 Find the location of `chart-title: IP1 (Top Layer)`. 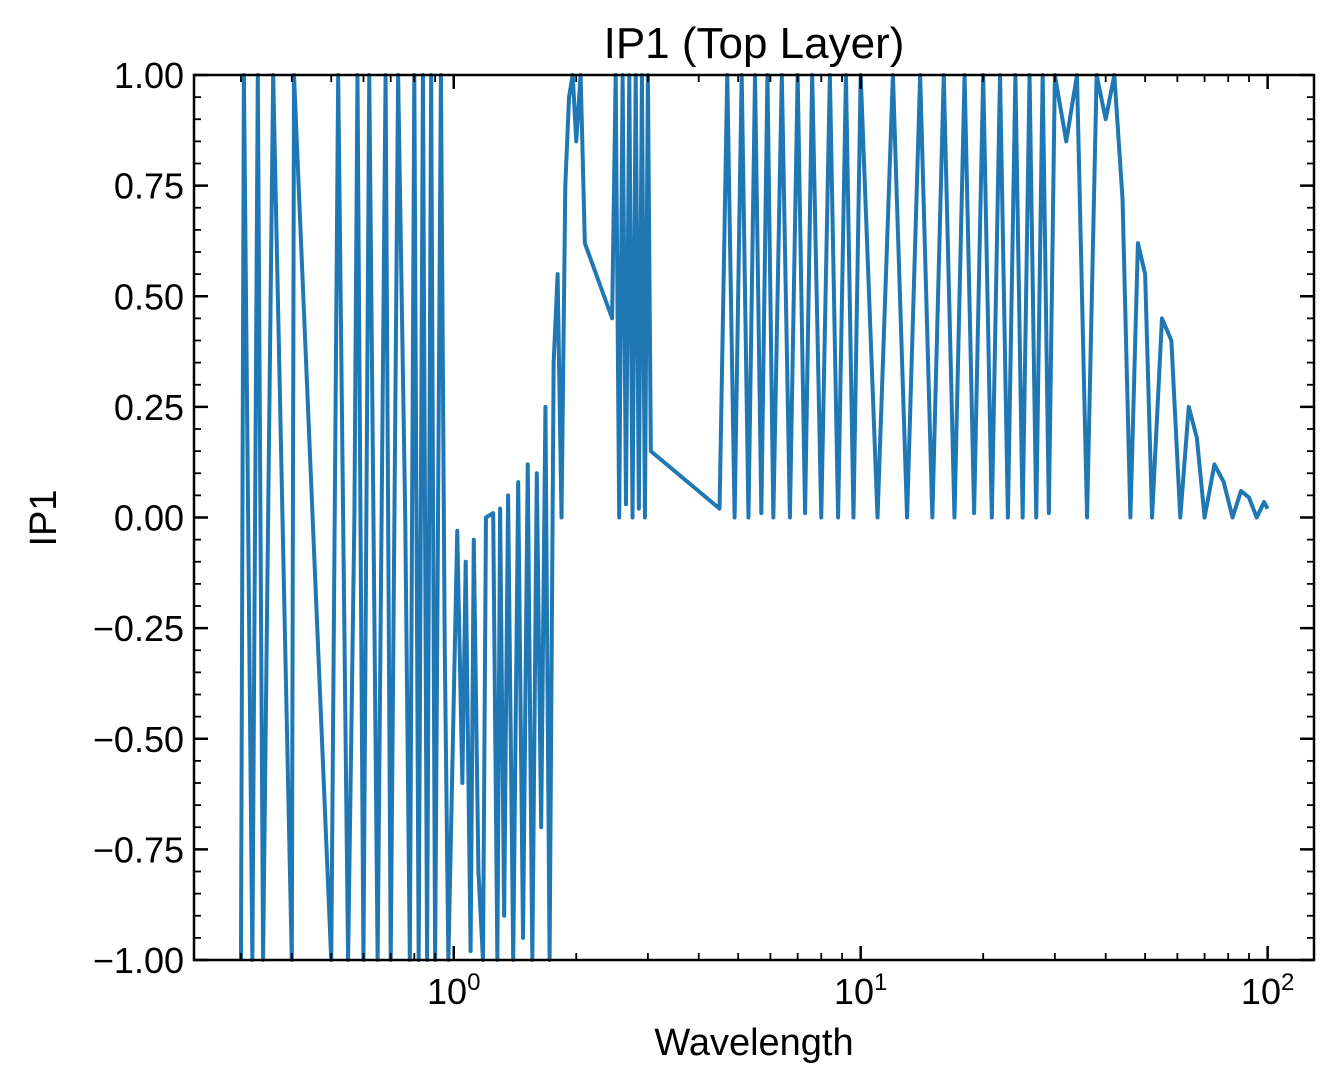

chart-title: IP1 (Top Layer) is located at coordinates (754, 43).